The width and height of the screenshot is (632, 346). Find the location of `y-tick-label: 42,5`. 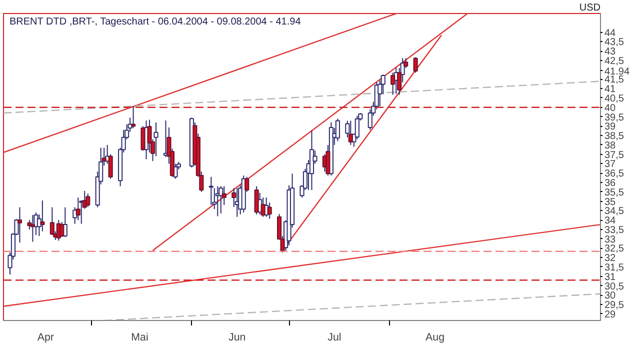

y-tick-label: 42,5 is located at coordinates (614, 61).